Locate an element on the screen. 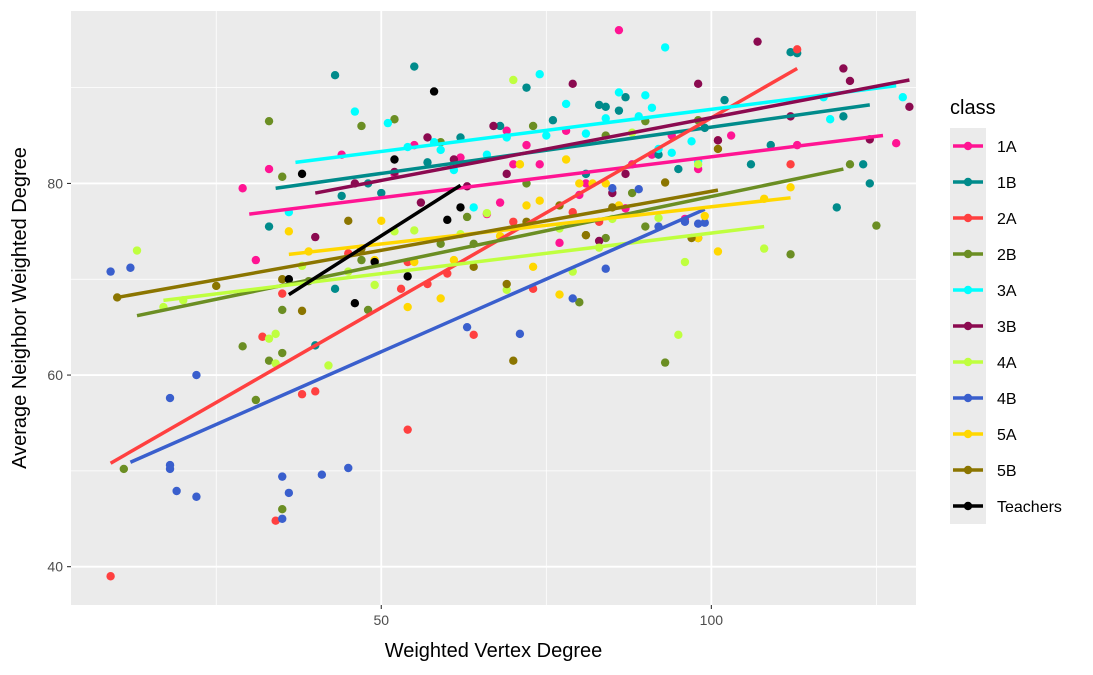  y-tick-label: 40 is located at coordinates (55, 567).